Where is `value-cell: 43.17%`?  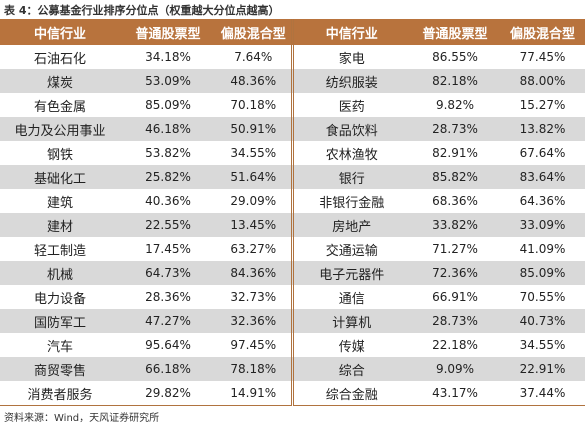
value-cell: 43.17% is located at coordinates (455, 393).